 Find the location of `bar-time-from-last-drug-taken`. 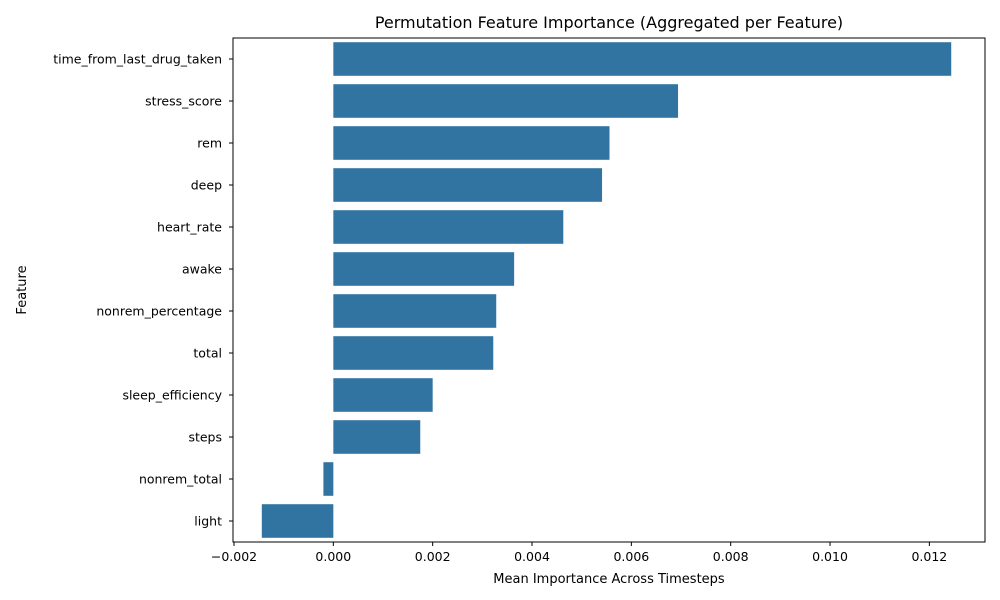

bar-time-from-last-drug-taken is located at coordinates (642, 59).